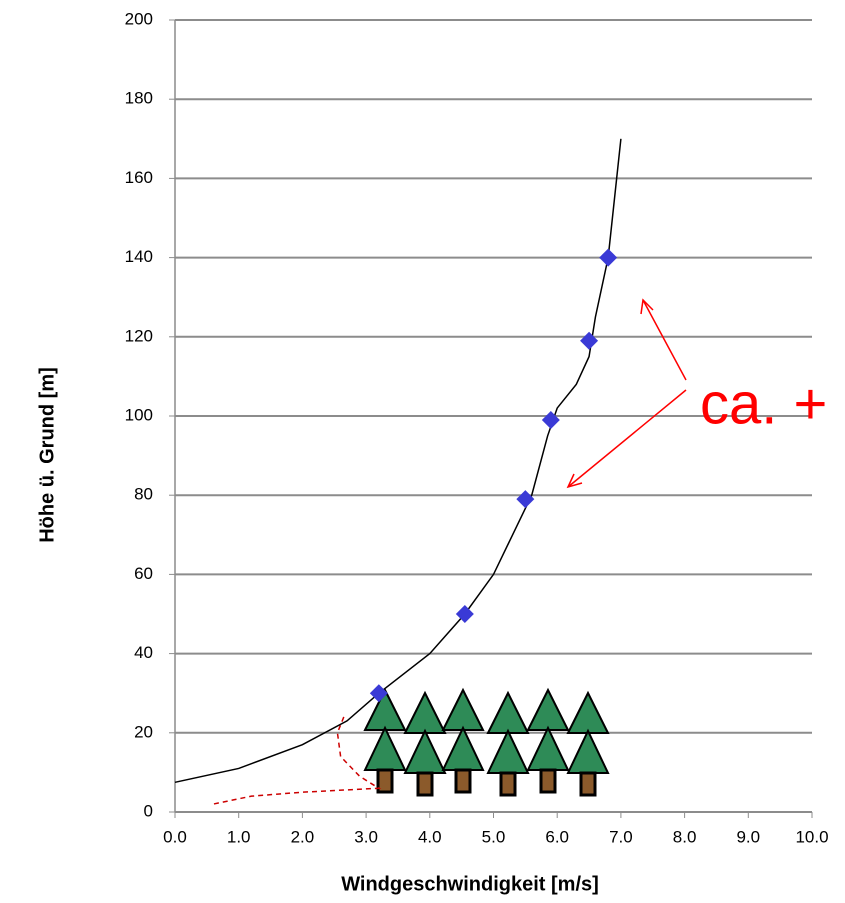  What do you see at coordinates (626, 393) in the screenshot?
I see `arrows` at bounding box center [626, 393].